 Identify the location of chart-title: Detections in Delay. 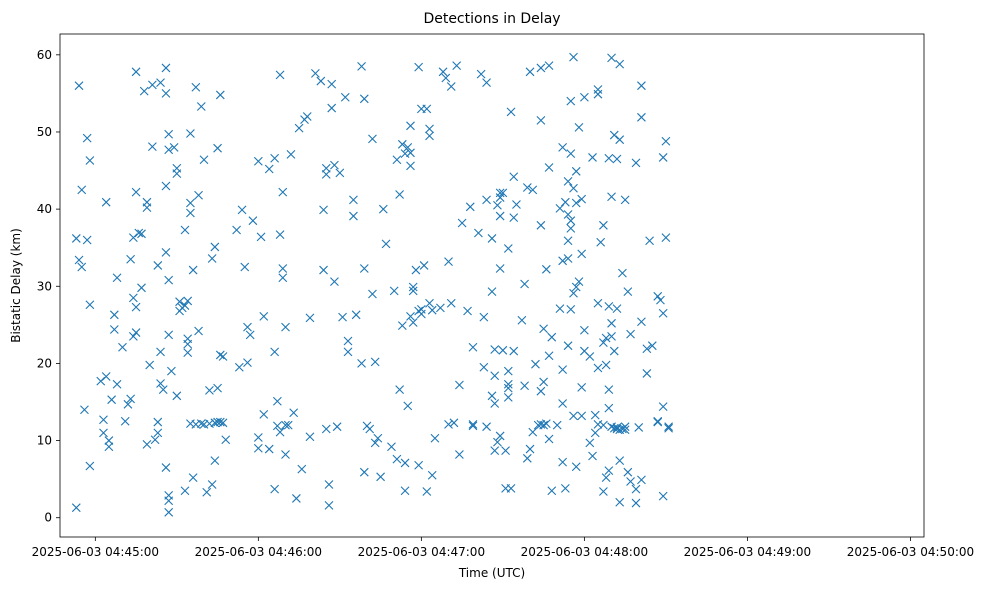
(491, 19).